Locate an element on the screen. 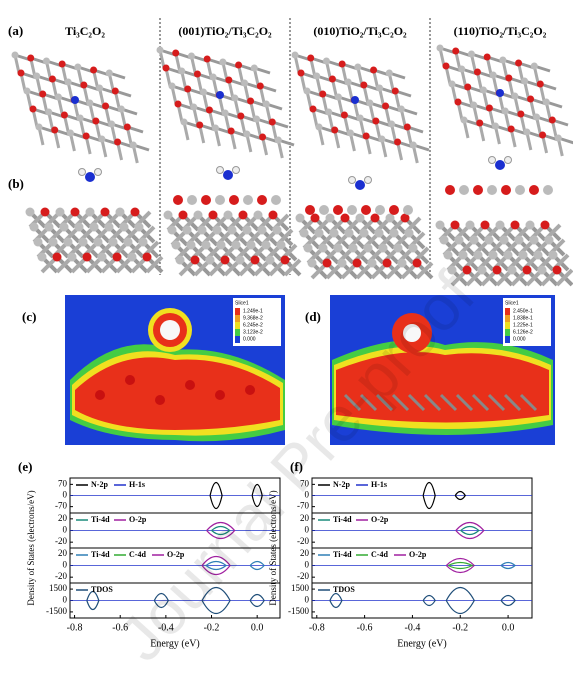 This screenshot has height=673, width=573. colorbar-swatch is located at coordinates (507, 332).